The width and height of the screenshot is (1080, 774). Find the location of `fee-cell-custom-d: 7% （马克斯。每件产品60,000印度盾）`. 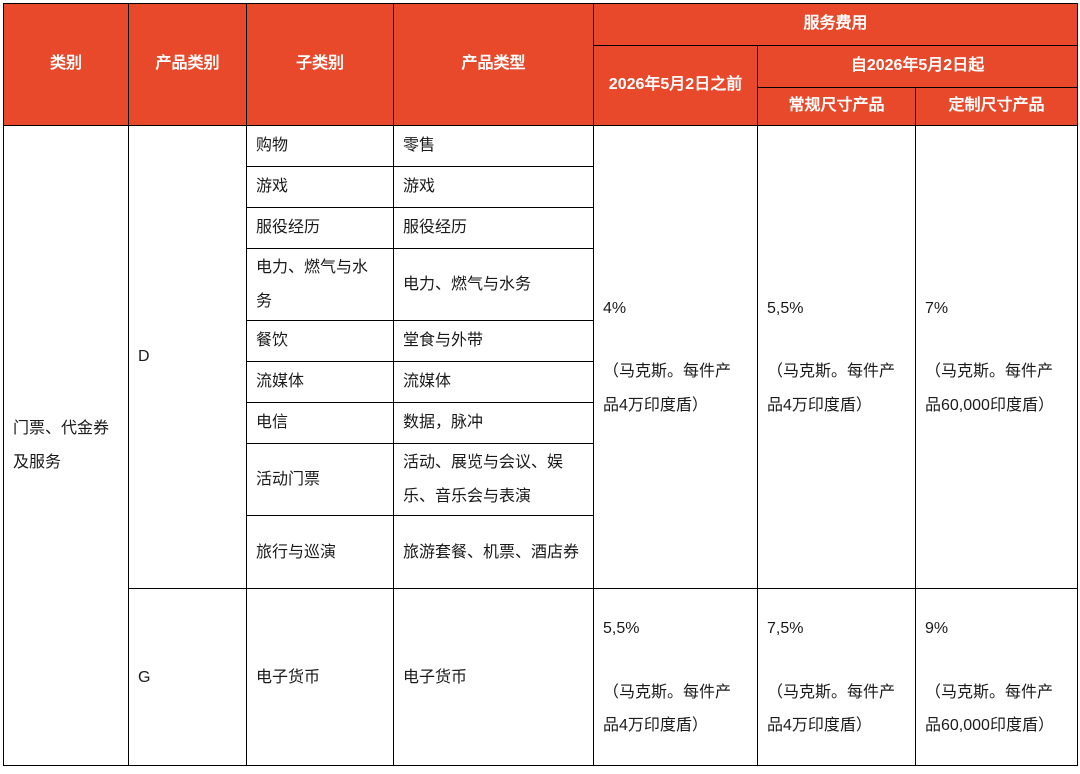

fee-cell-custom-d: 7% （马克斯。每件产品60,000印度盾） is located at coordinates (996, 357).